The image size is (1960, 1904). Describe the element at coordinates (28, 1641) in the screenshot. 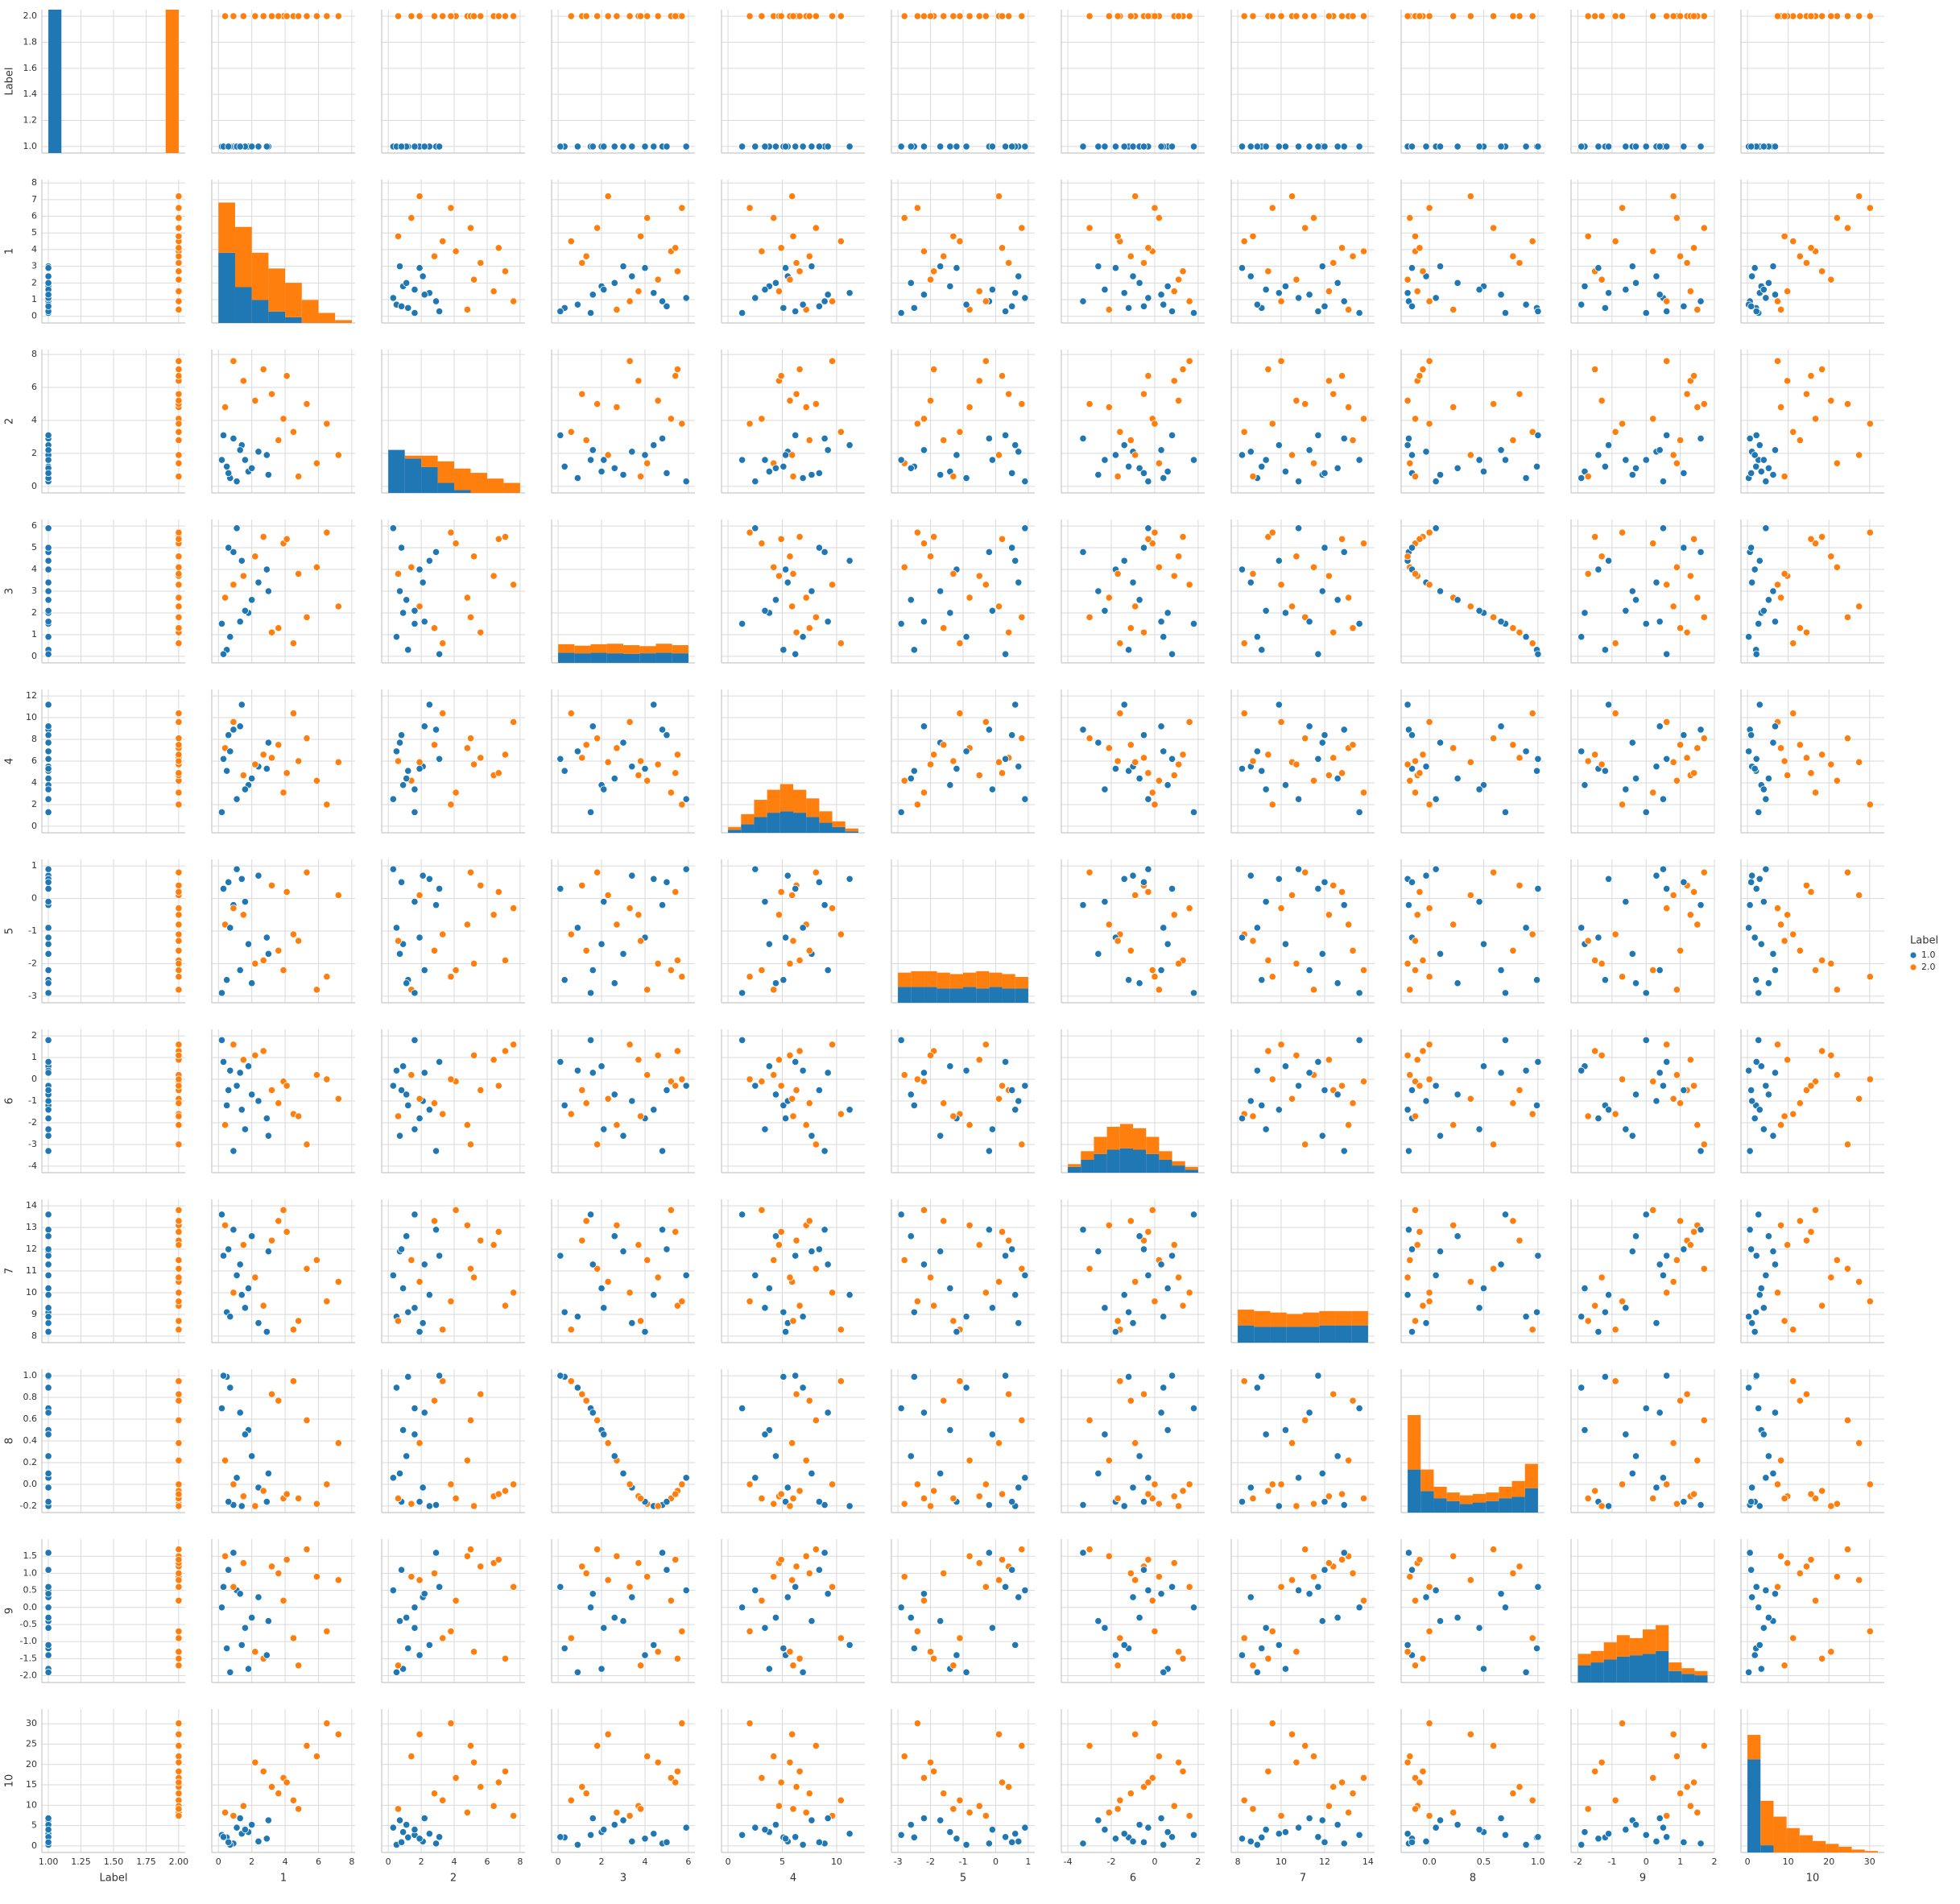

I see `y-tick-label: -1.0` at that location.